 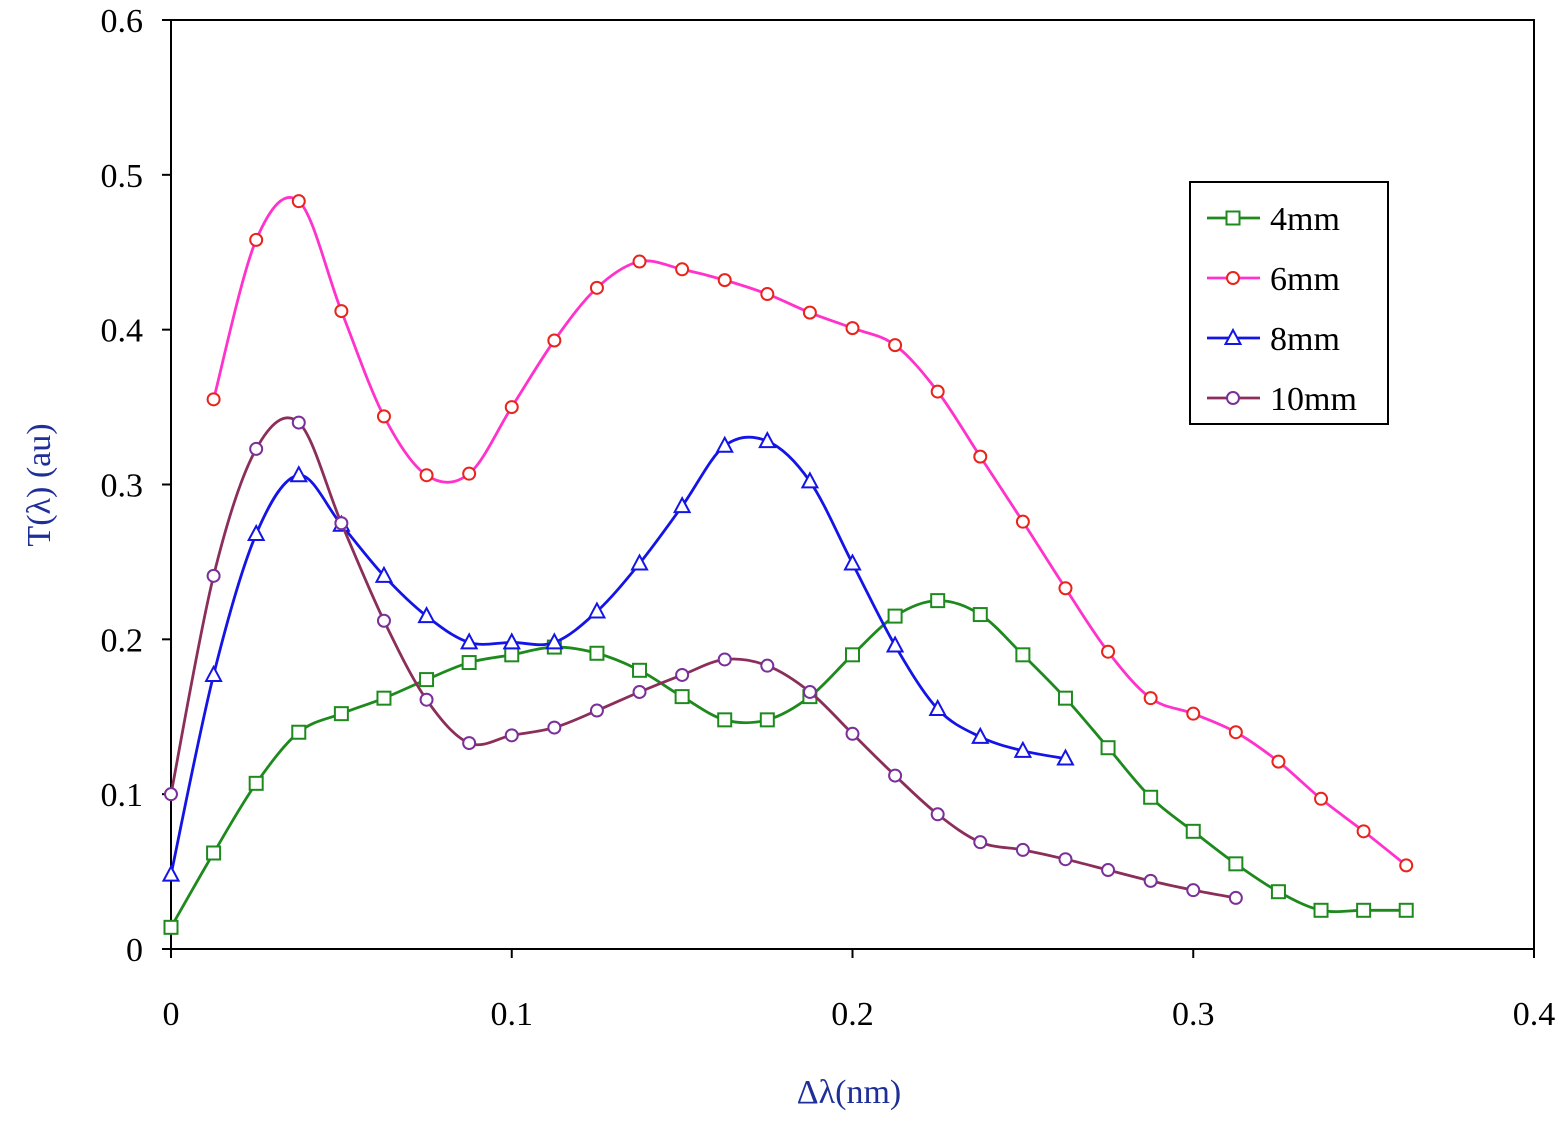 I want to click on legend-item-8mm: 8mm, so click(x=1273, y=339).